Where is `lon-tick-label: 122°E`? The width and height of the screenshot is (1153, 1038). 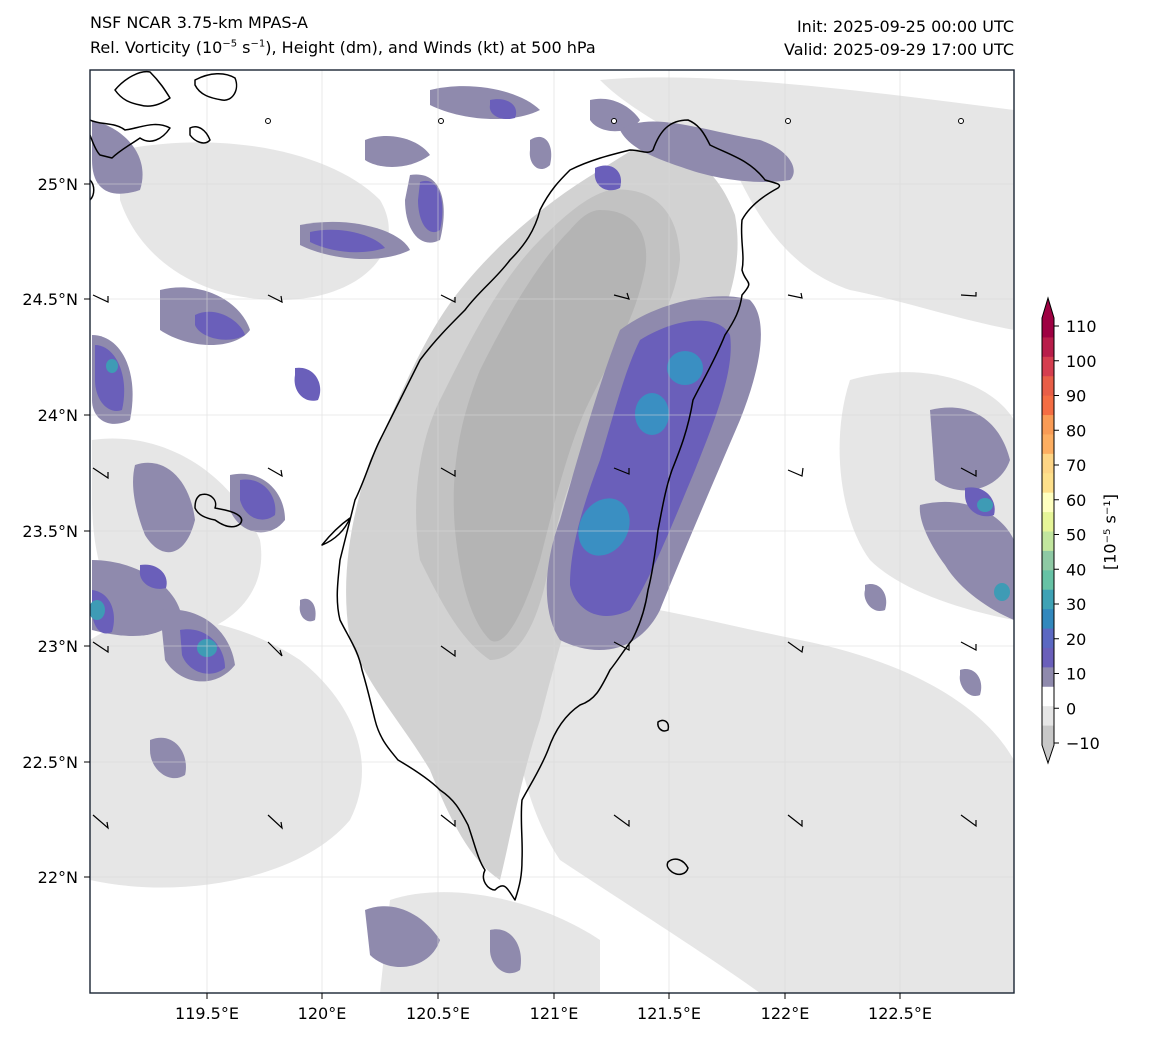 lon-tick-label: 122°E is located at coordinates (785, 1013).